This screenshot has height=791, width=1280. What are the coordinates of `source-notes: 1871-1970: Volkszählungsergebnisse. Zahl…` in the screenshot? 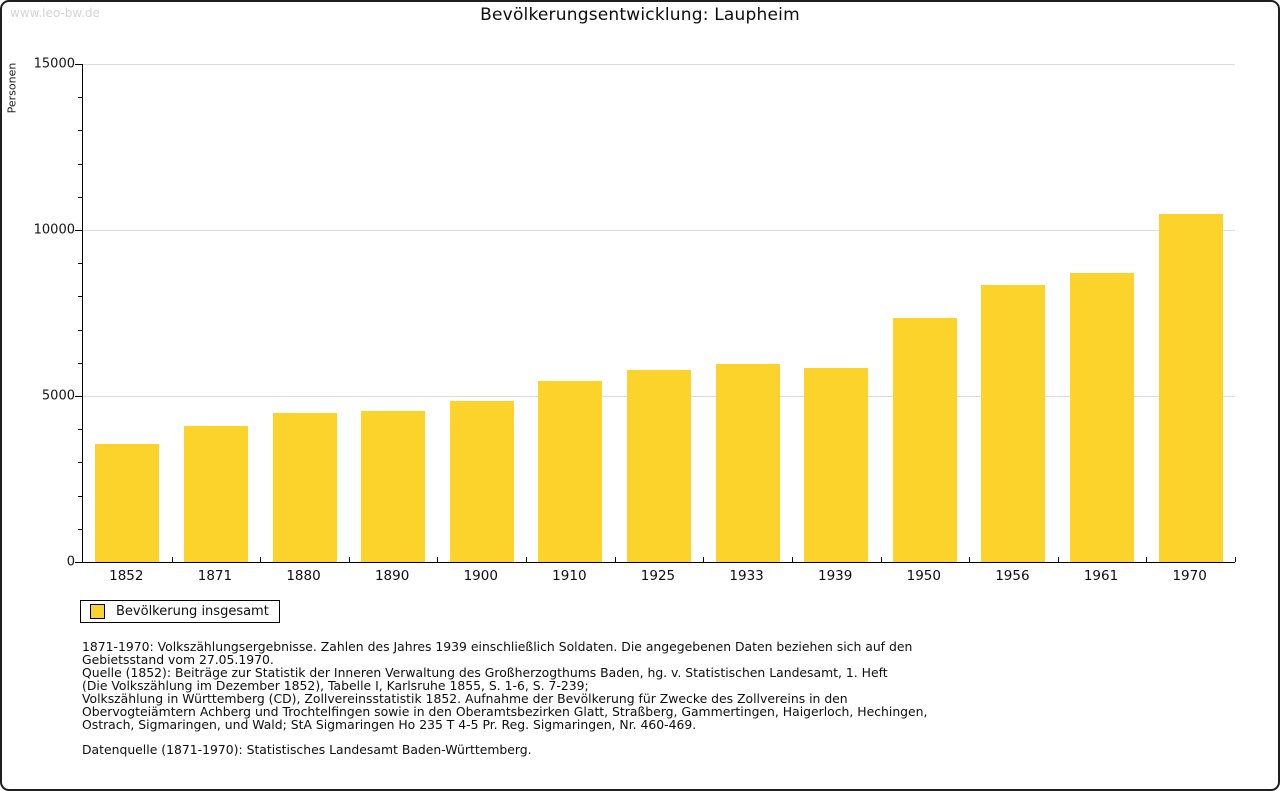 It's located at (504, 685).